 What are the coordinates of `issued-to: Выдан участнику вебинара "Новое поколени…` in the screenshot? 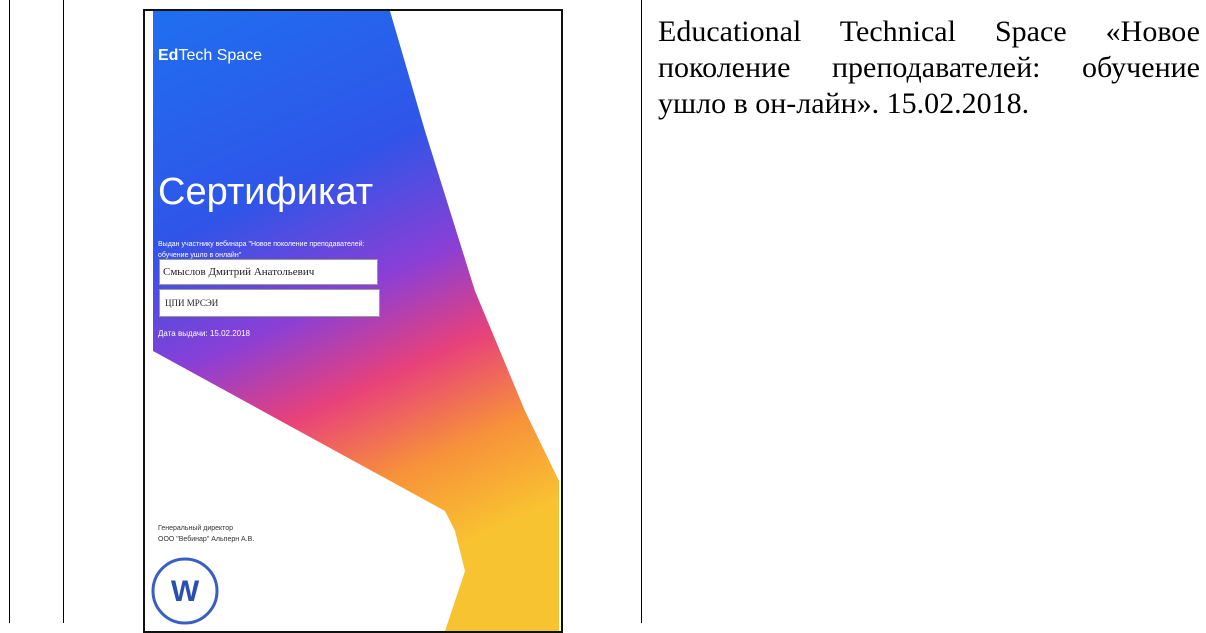 It's located at (261, 250).